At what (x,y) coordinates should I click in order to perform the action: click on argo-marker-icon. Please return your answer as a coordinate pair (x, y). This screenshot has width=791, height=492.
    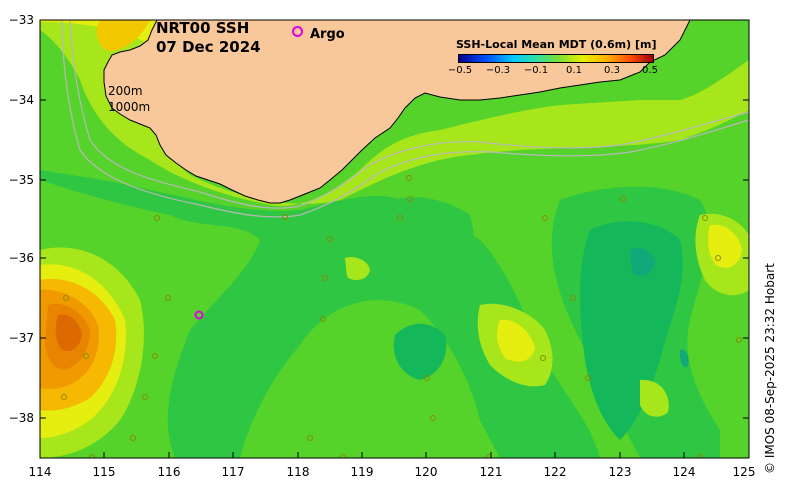
    Looking at the image, I should click on (297, 31).